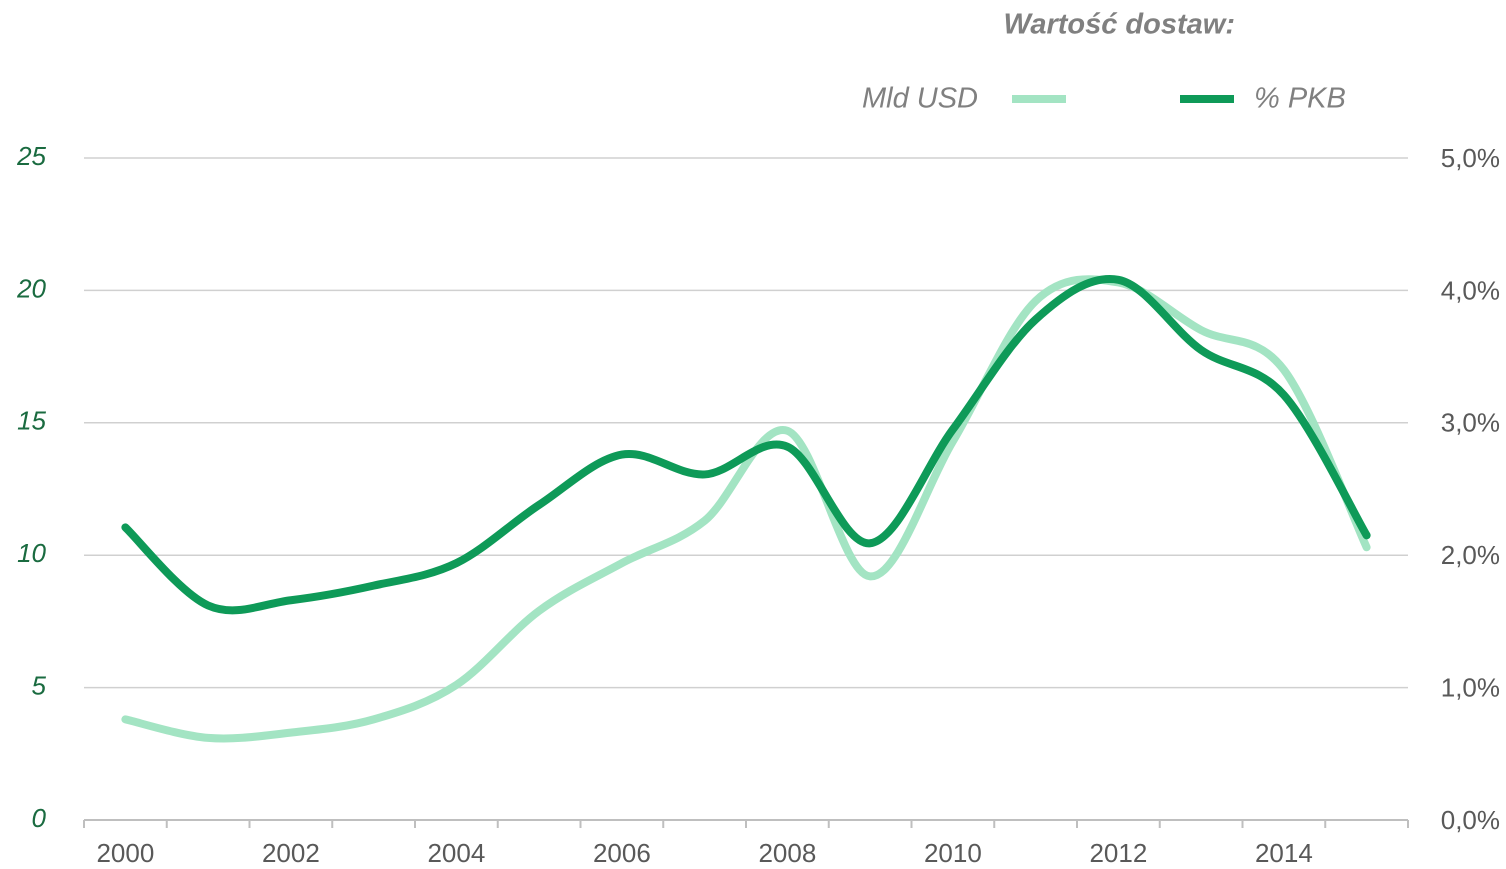 The width and height of the screenshot is (1506, 869). Describe the element at coordinates (787, 853) in the screenshot. I see `x-tick-label: 2008` at that location.